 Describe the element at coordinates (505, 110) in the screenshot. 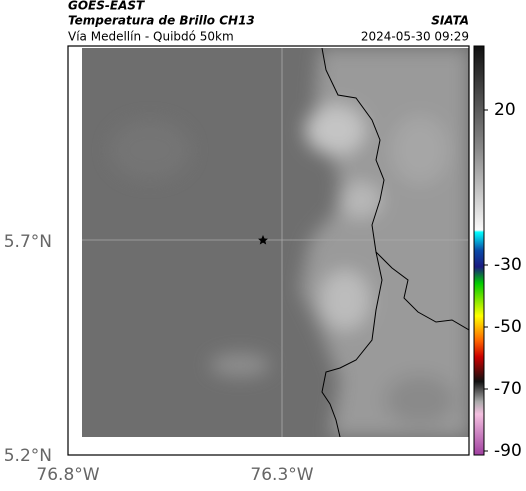

I see `colorbar-tick-label: 20` at that location.